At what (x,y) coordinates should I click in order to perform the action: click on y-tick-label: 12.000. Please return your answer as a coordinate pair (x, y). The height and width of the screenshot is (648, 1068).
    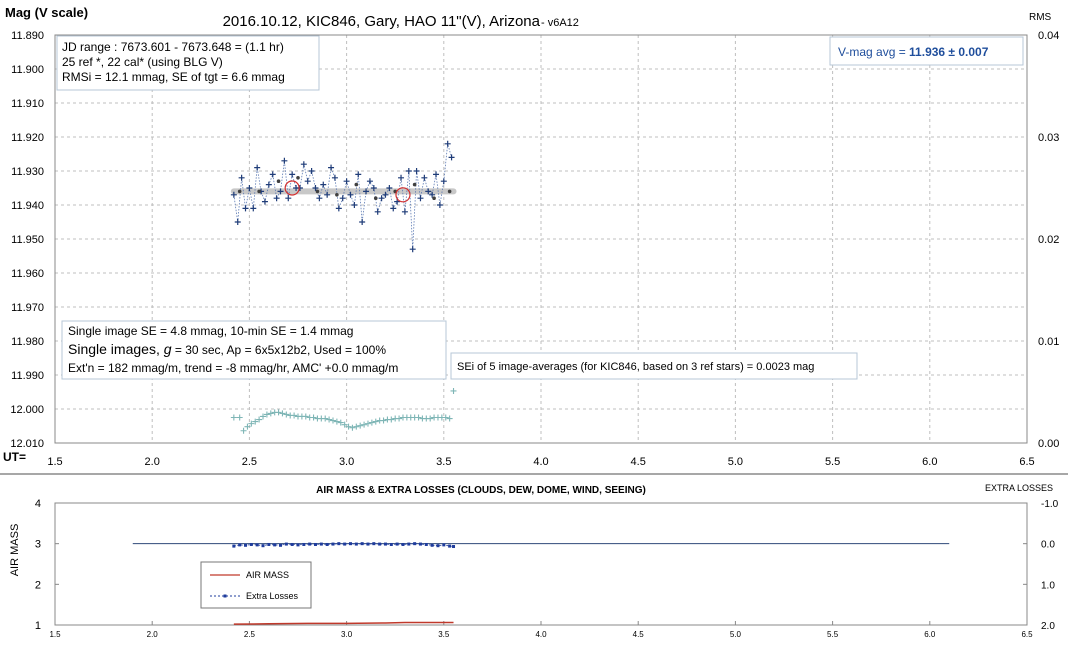
    Looking at the image, I should click on (27, 410).